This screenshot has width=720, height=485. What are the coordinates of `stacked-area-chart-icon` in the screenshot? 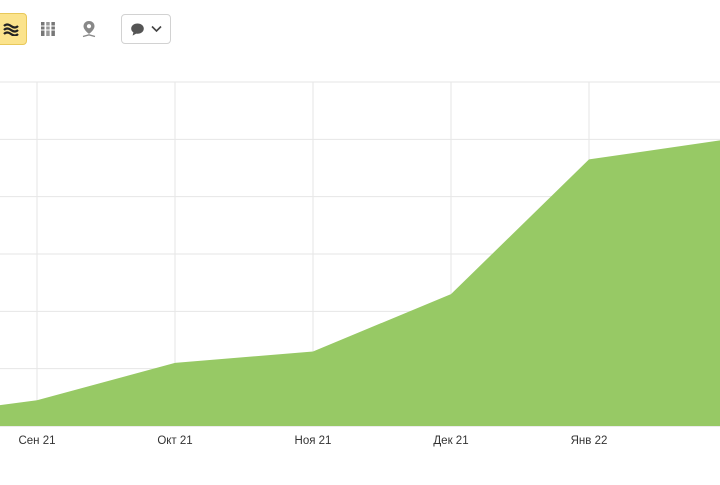 It's located at (10, 29).